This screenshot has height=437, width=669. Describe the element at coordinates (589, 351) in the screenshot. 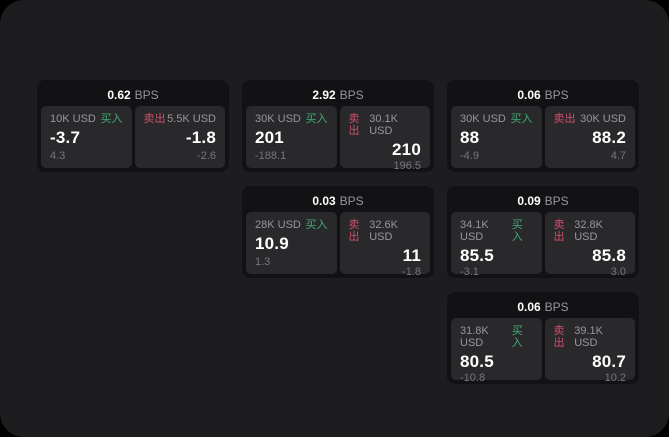

I see `sell-quote-tile: 卖出 39.1K USD 80.7 10.2` at that location.